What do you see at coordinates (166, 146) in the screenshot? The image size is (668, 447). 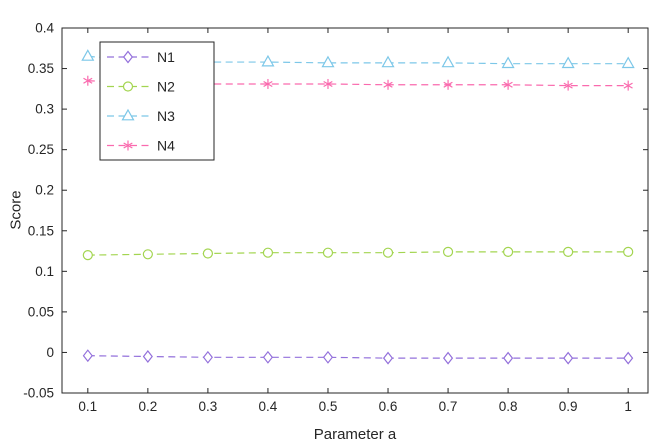 I see `legend-label: N4` at bounding box center [166, 146].